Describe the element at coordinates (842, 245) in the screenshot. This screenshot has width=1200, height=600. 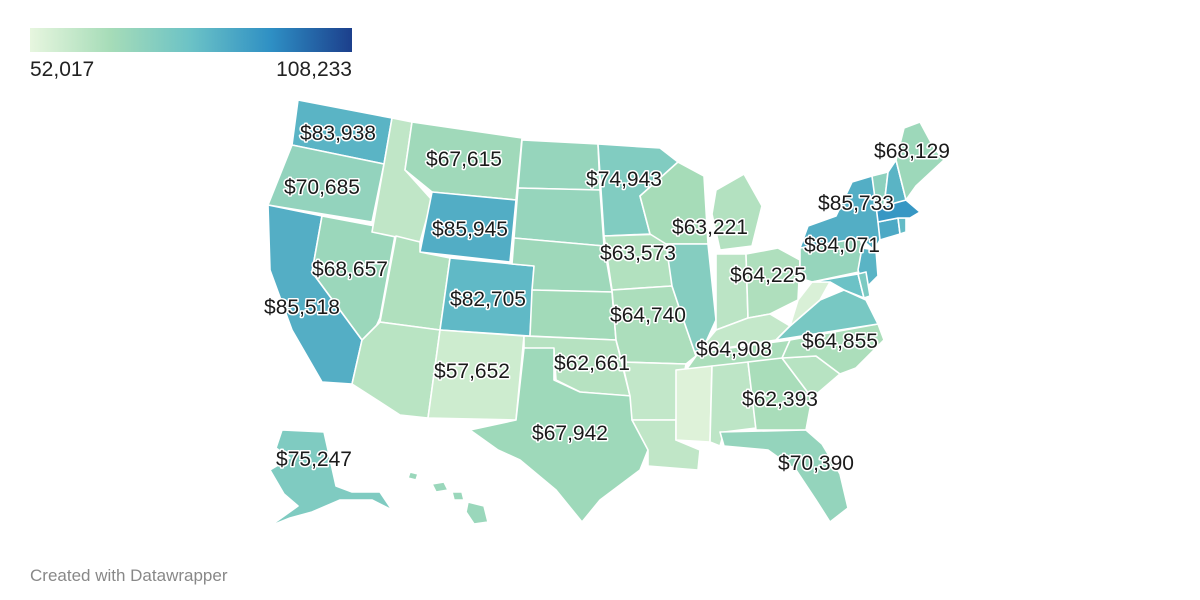
I see `value-label-new-jersey: $84,071` at that location.